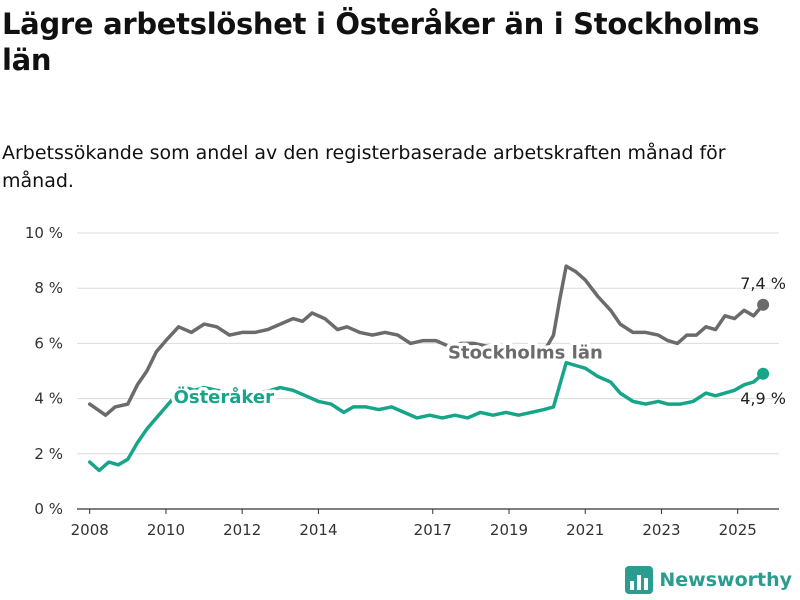  Describe the element at coordinates (44, 371) in the screenshot. I see `y-axis: 0 % 2 % 4 % 6 % 8 % 10 %` at that location.